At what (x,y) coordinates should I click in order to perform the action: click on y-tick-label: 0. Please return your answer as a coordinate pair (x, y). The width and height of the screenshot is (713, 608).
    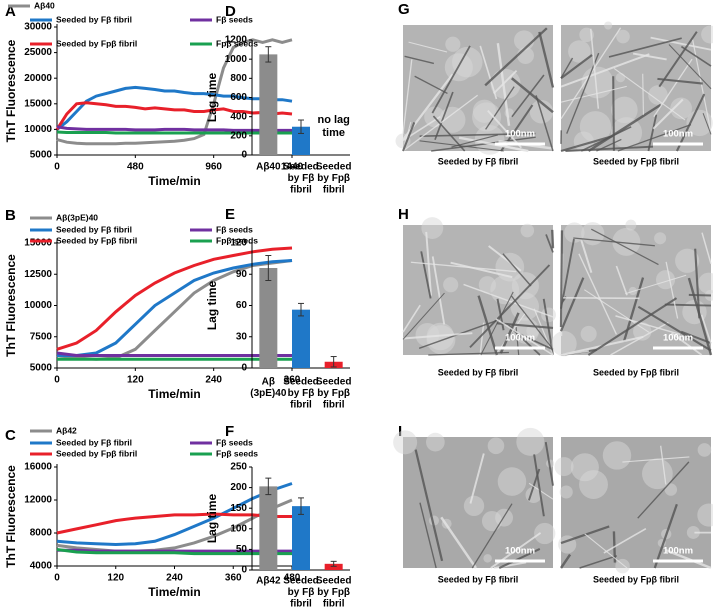
    Looking at the image, I should click on (244, 155).